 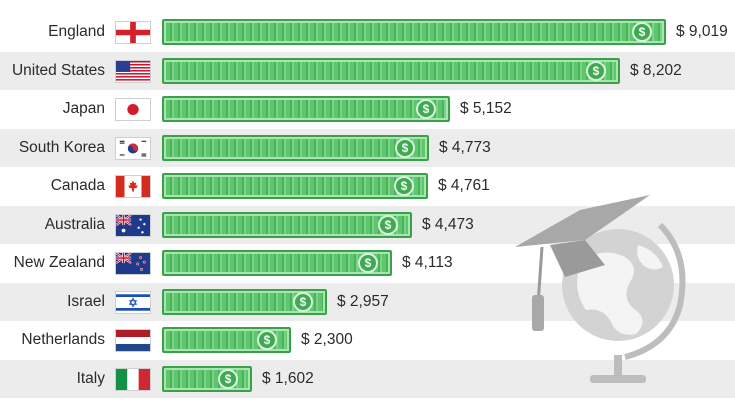 I want to click on chart-row: Japan $ $ 5,152, so click(x=367, y=109).